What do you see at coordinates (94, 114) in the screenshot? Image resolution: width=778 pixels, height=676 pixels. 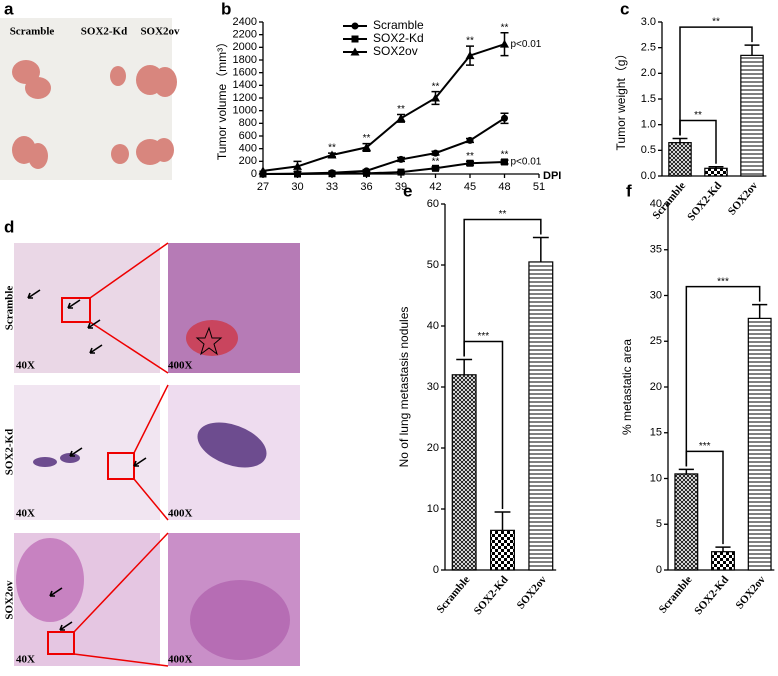 I see `tumors` at bounding box center [94, 114].